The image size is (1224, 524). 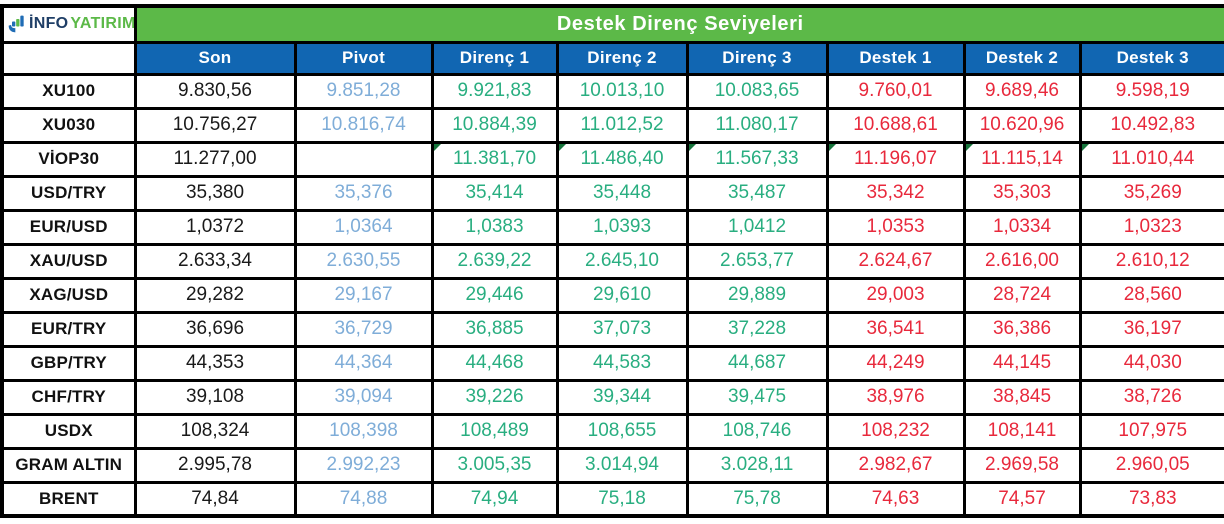 I want to click on value-cell: 10.620,96, so click(x=1022, y=125).